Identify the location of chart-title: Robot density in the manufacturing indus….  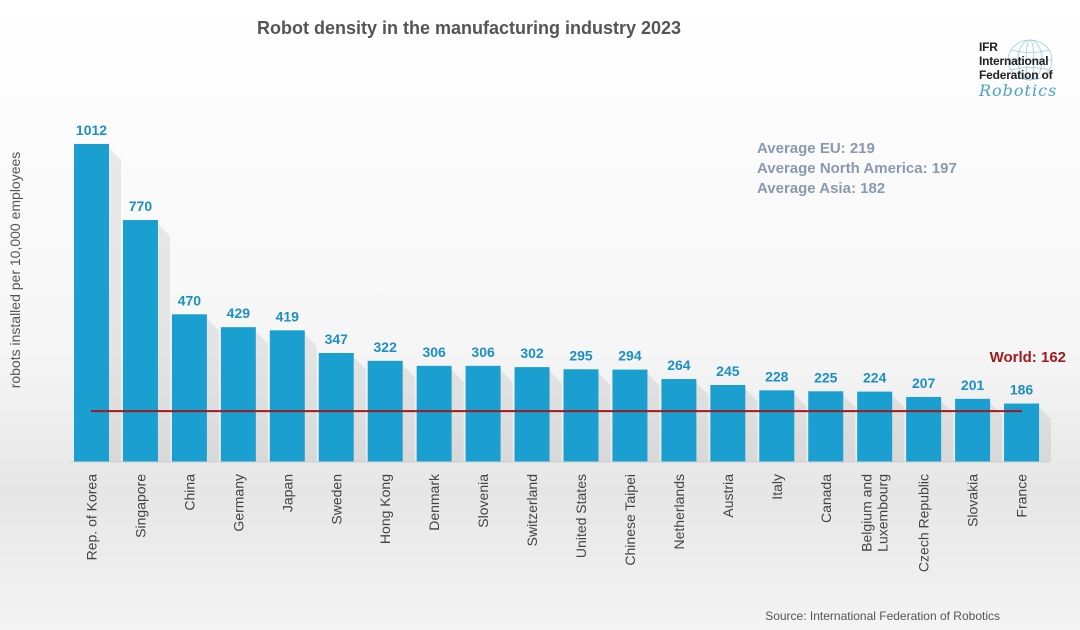
(469, 28).